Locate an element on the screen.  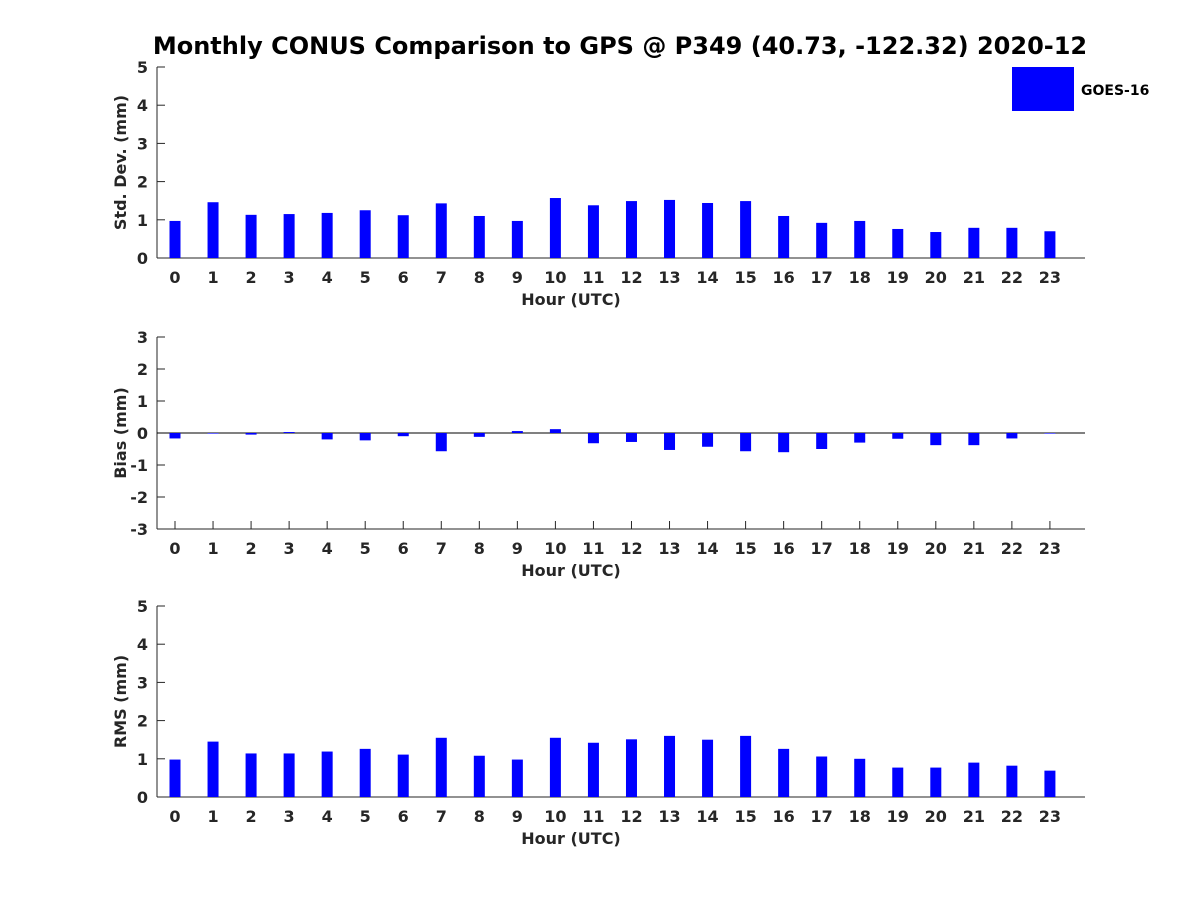
x-tick-label: 21 is located at coordinates (974, 277).